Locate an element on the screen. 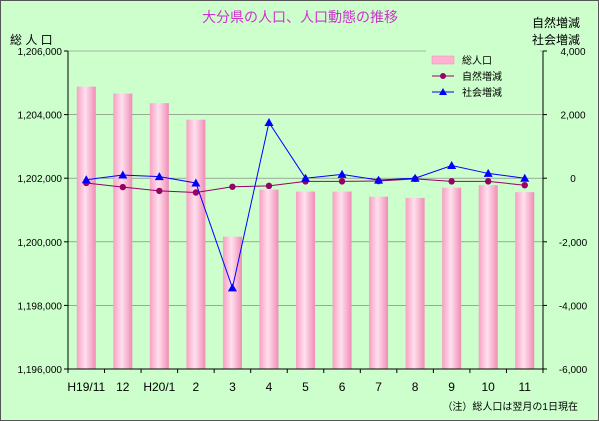 This screenshot has width=599, height=421. legend-label-natural: 自然増減 is located at coordinates (482, 76).